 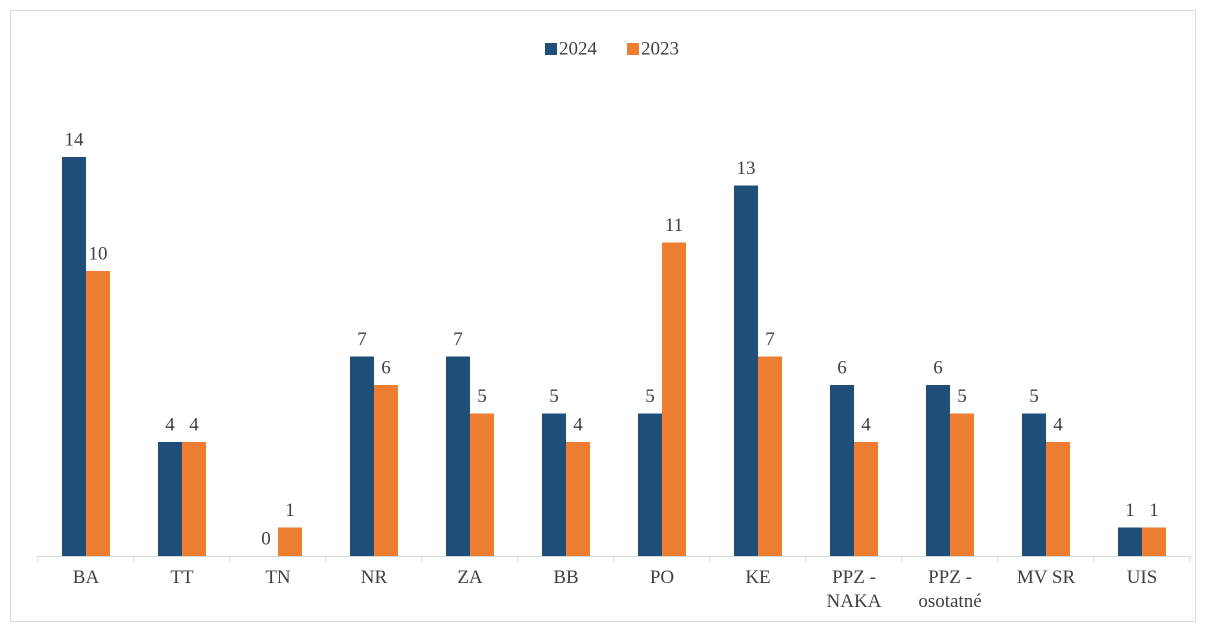 I want to click on x-tick-label: KE, so click(x=758, y=577).